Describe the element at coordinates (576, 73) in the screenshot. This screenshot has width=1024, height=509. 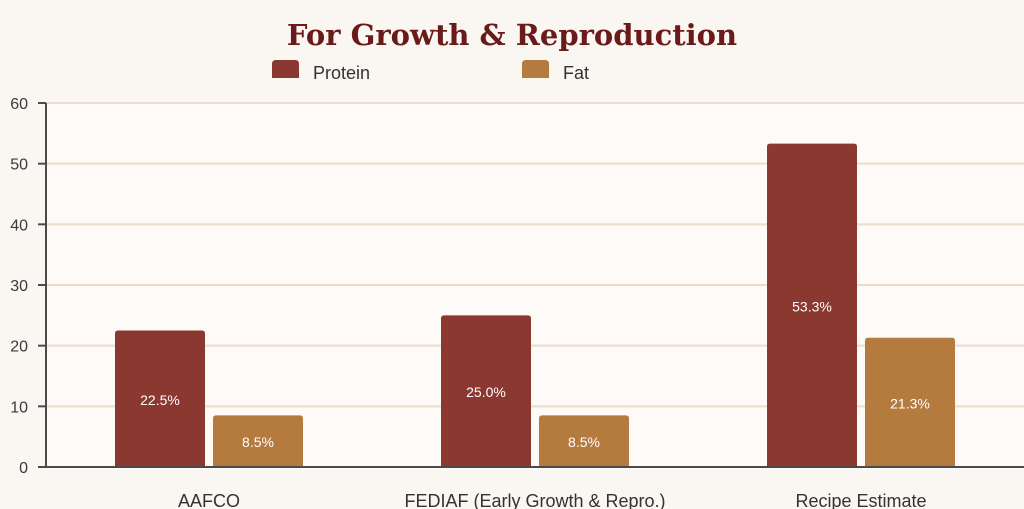
I see `legend-label: Fat` at that location.